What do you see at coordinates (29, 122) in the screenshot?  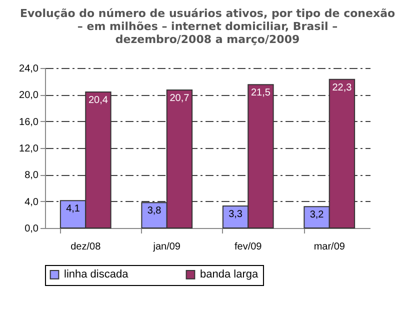 I see `y-tick-label: 16,0` at bounding box center [29, 122].